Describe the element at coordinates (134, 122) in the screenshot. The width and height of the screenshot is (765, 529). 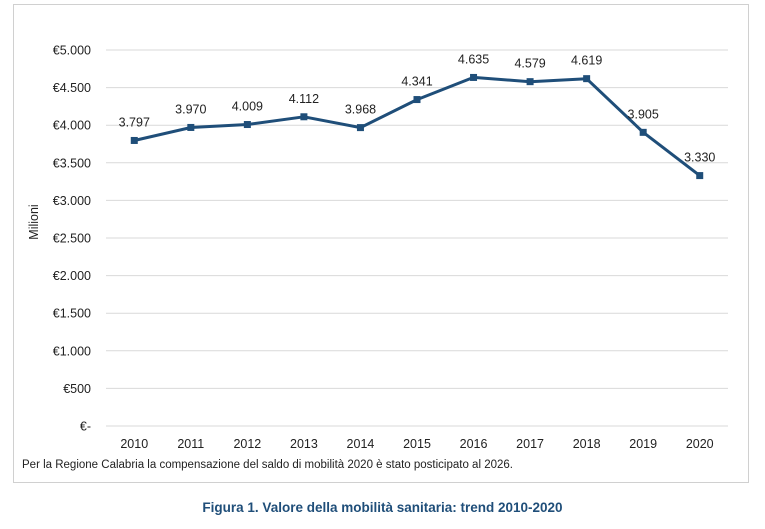
I see `data-label: 3.797` at that location.